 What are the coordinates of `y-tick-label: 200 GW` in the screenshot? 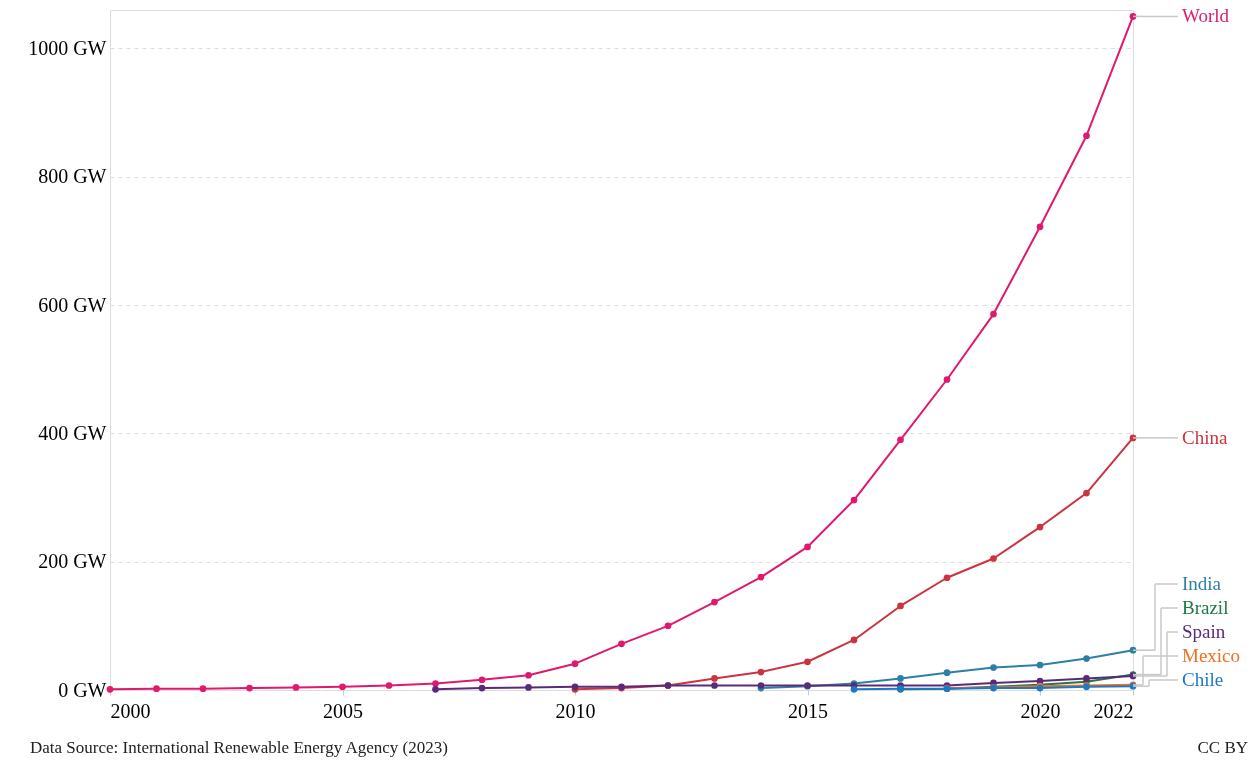 It's located at (72, 561).